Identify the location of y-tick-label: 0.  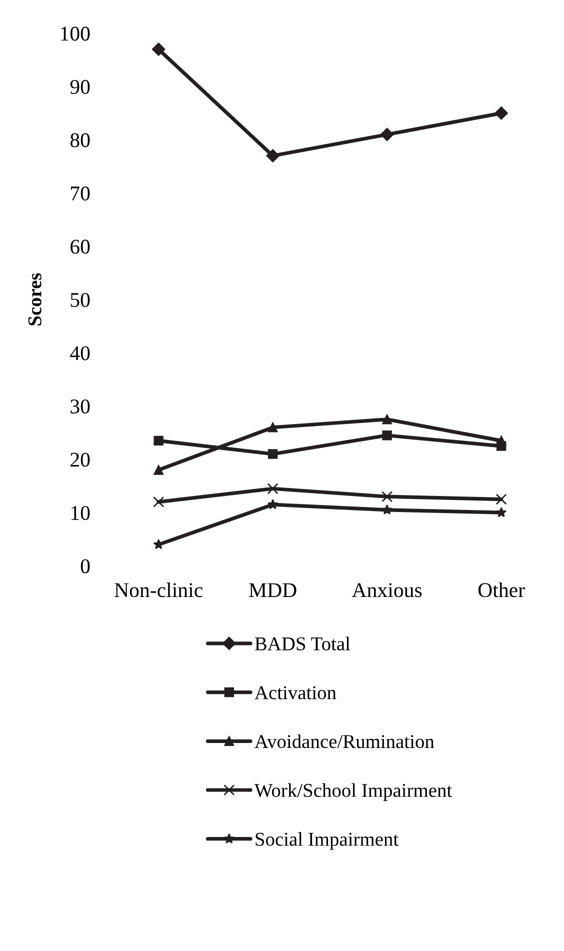
(85, 566).